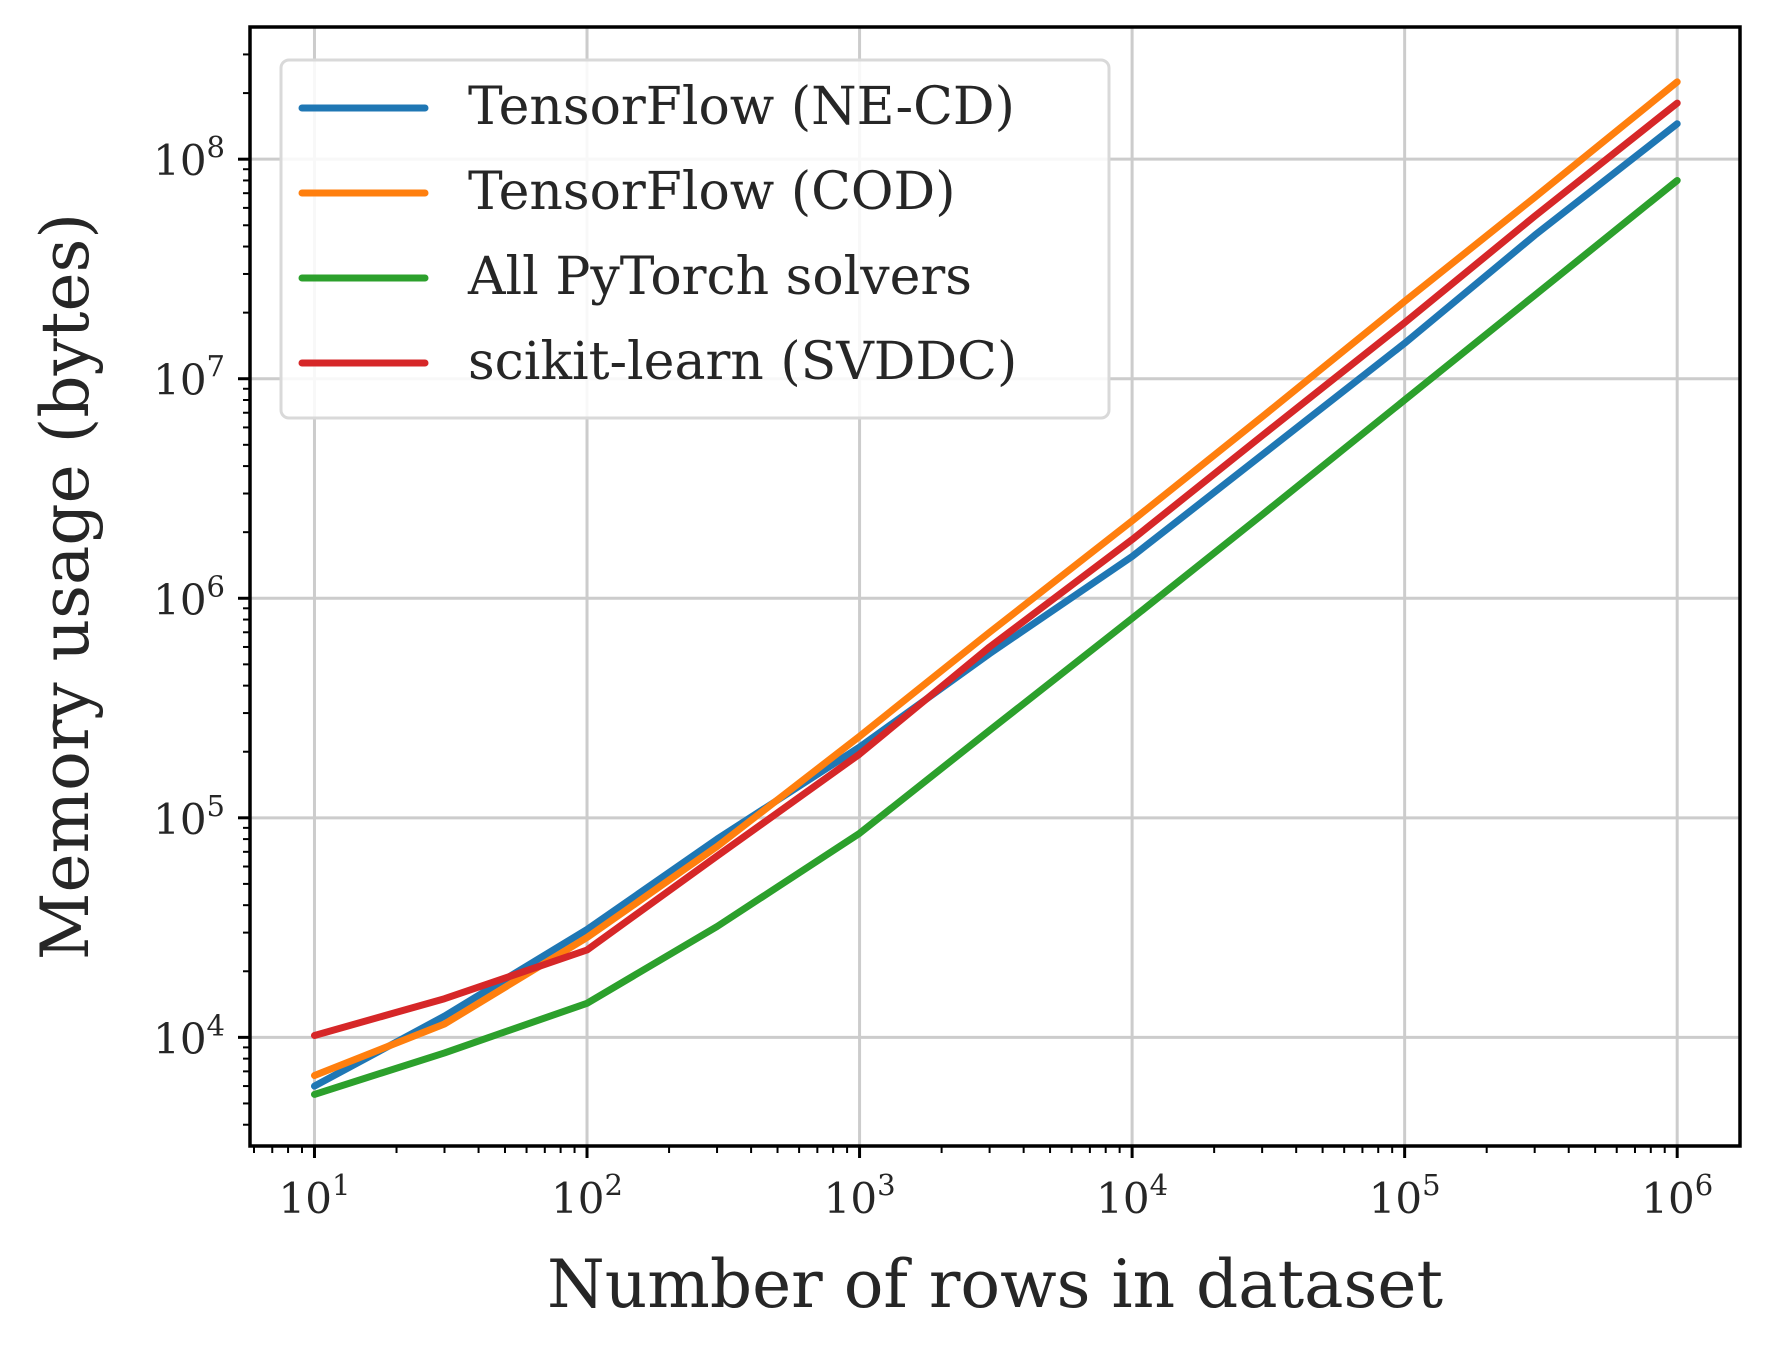  I want to click on x-tick-label-1: 10², so click(587, 1195).